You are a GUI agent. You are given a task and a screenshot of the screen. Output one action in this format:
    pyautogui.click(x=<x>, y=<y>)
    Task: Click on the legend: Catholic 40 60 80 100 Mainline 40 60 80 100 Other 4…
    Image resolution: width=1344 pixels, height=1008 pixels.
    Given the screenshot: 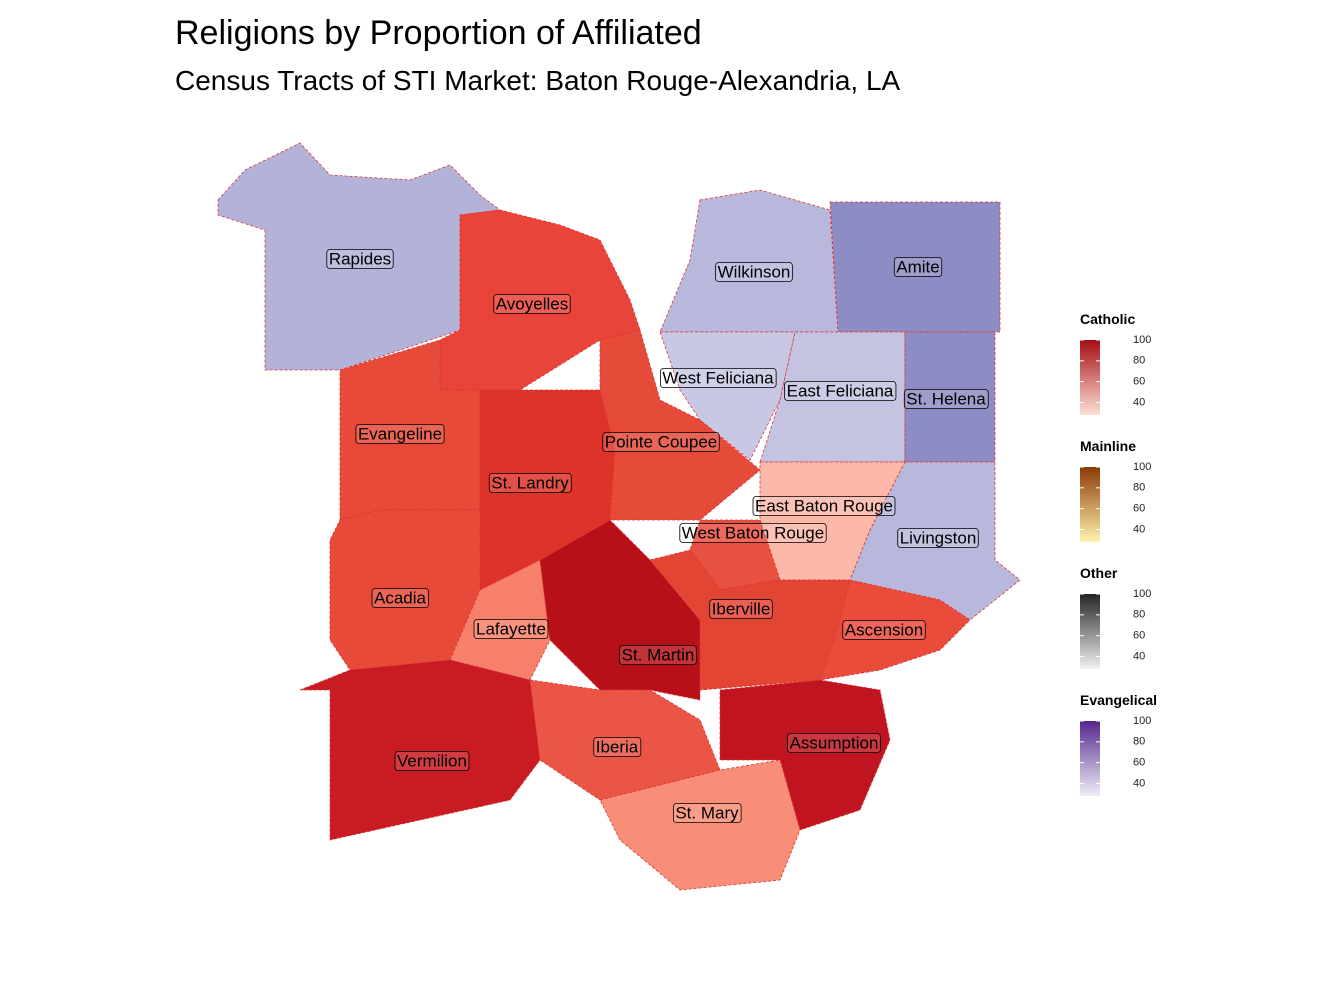 What is the action you would take?
    pyautogui.click(x=1118, y=553)
    